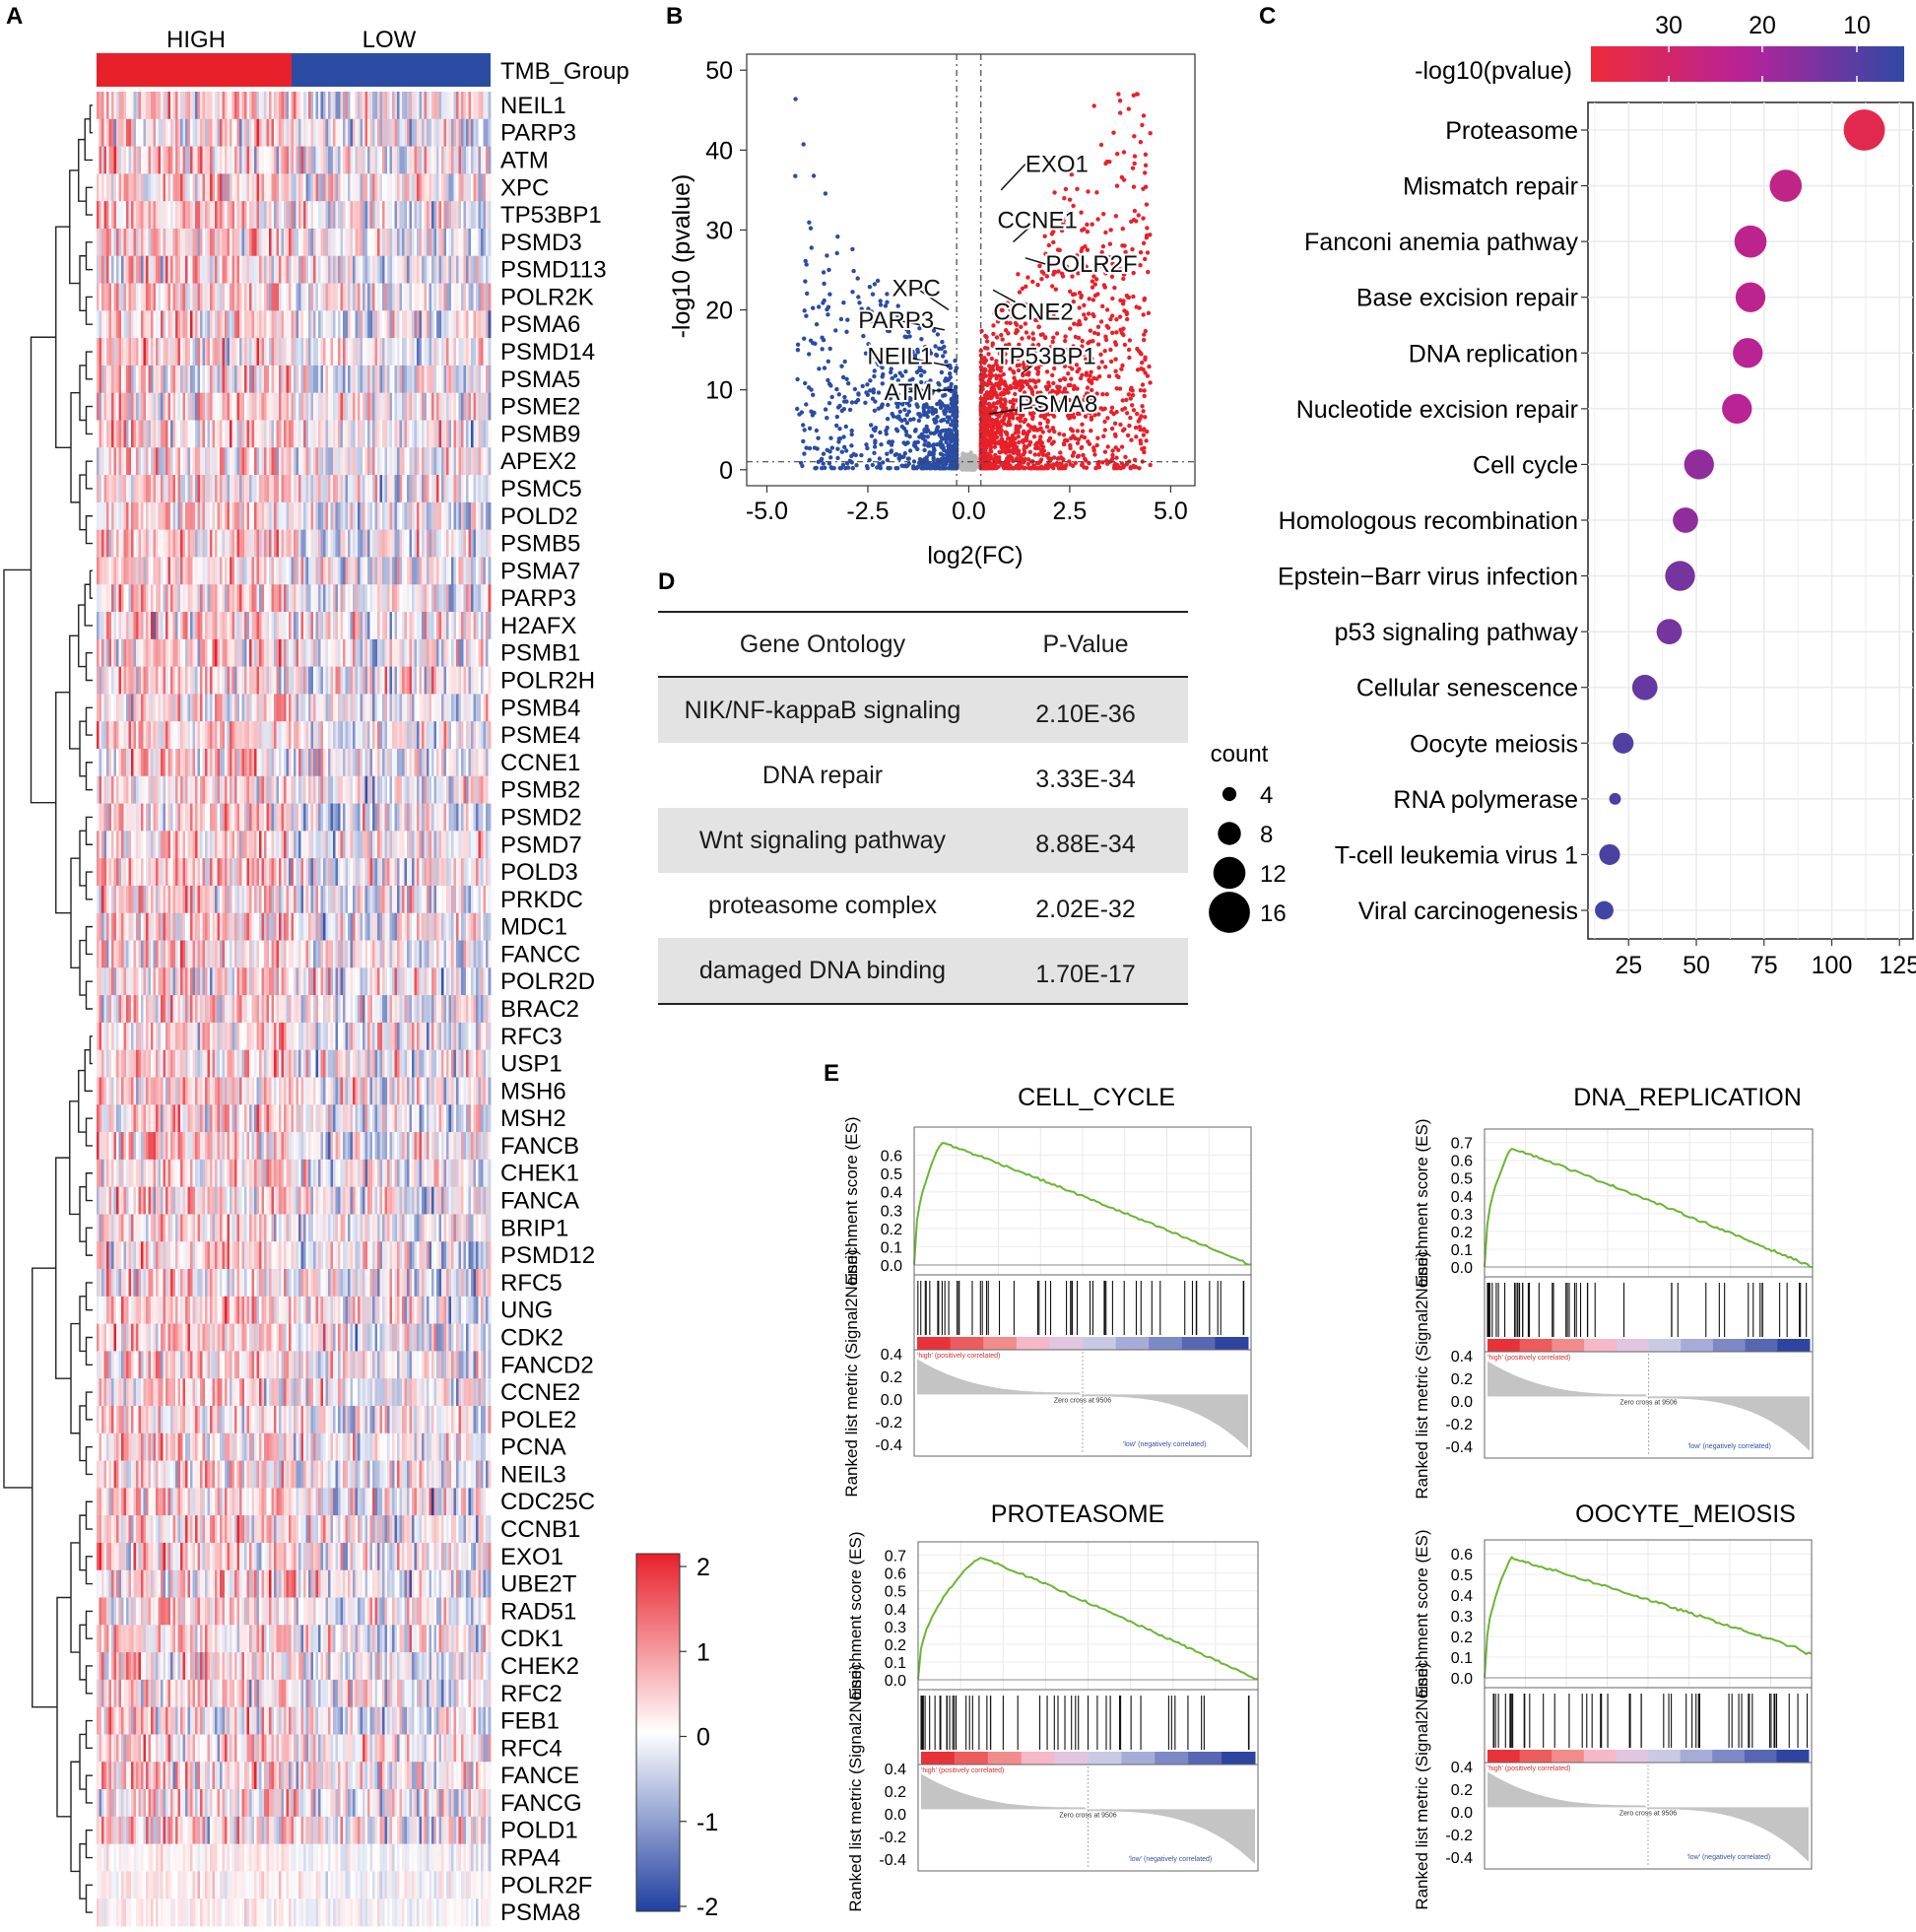  I want to click on panel-label-b: B, so click(675, 16).